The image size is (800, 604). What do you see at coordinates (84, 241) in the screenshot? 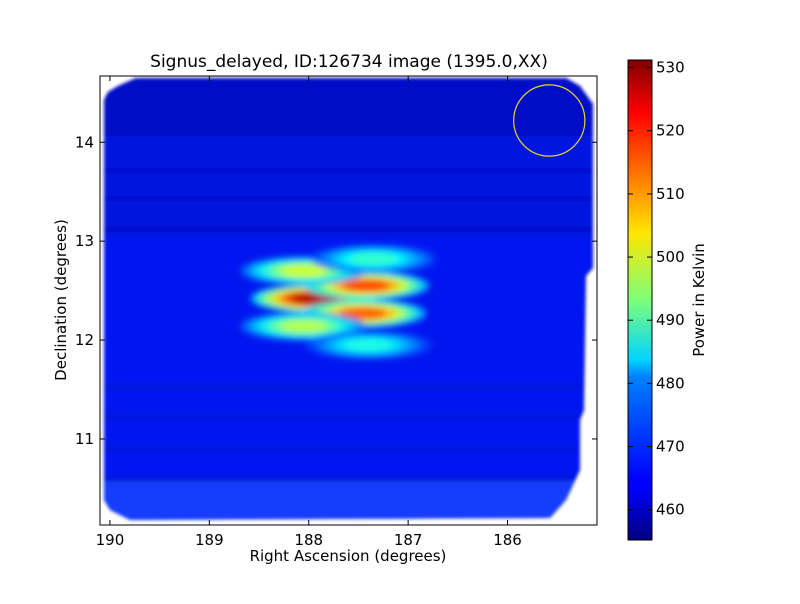
I see `y-tick-label: 13` at bounding box center [84, 241].